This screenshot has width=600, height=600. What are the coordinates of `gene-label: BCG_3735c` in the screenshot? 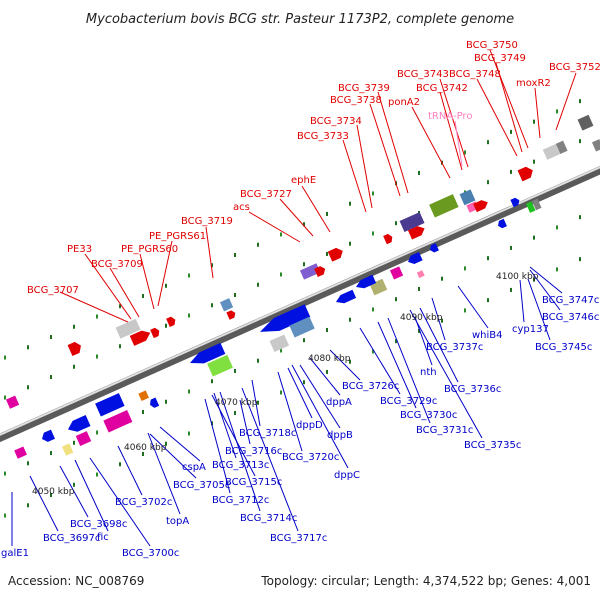 It's located at (492, 445).